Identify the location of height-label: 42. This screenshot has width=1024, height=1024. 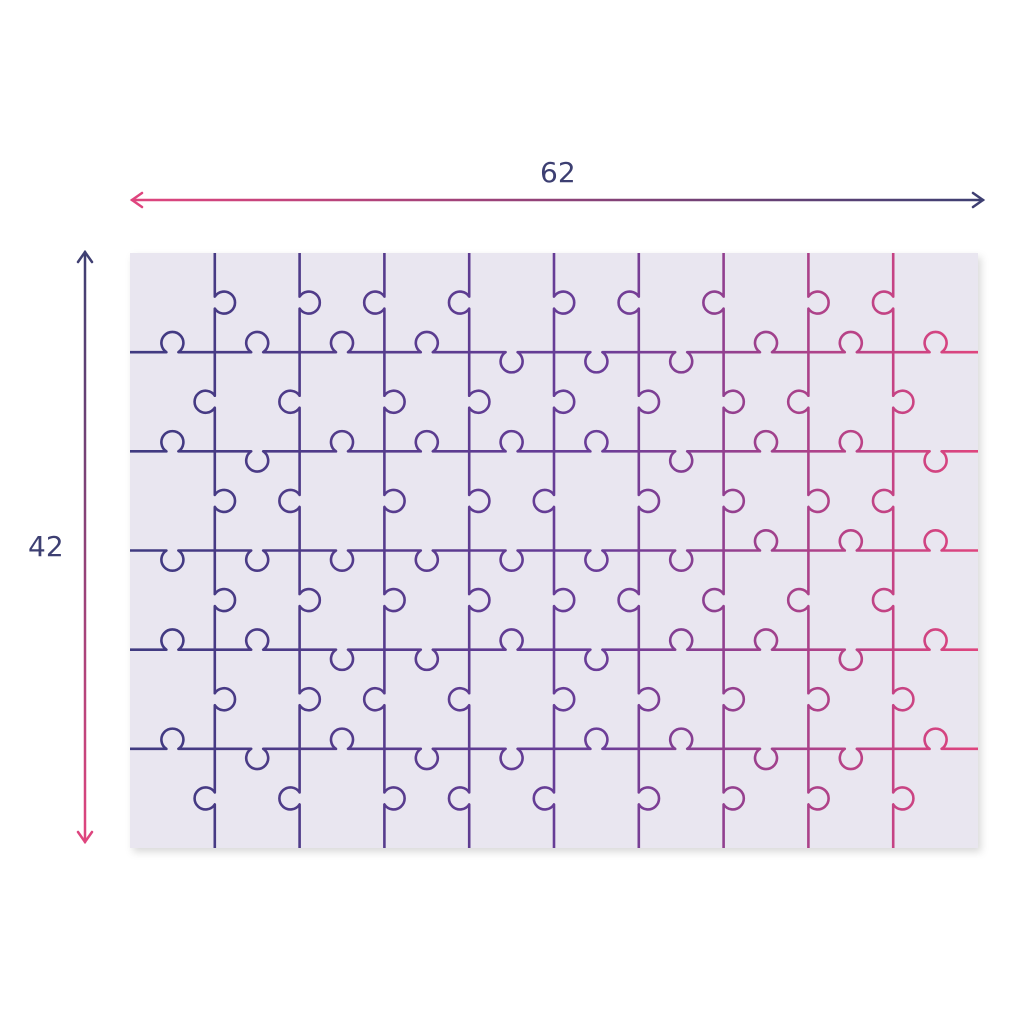
(46, 546).